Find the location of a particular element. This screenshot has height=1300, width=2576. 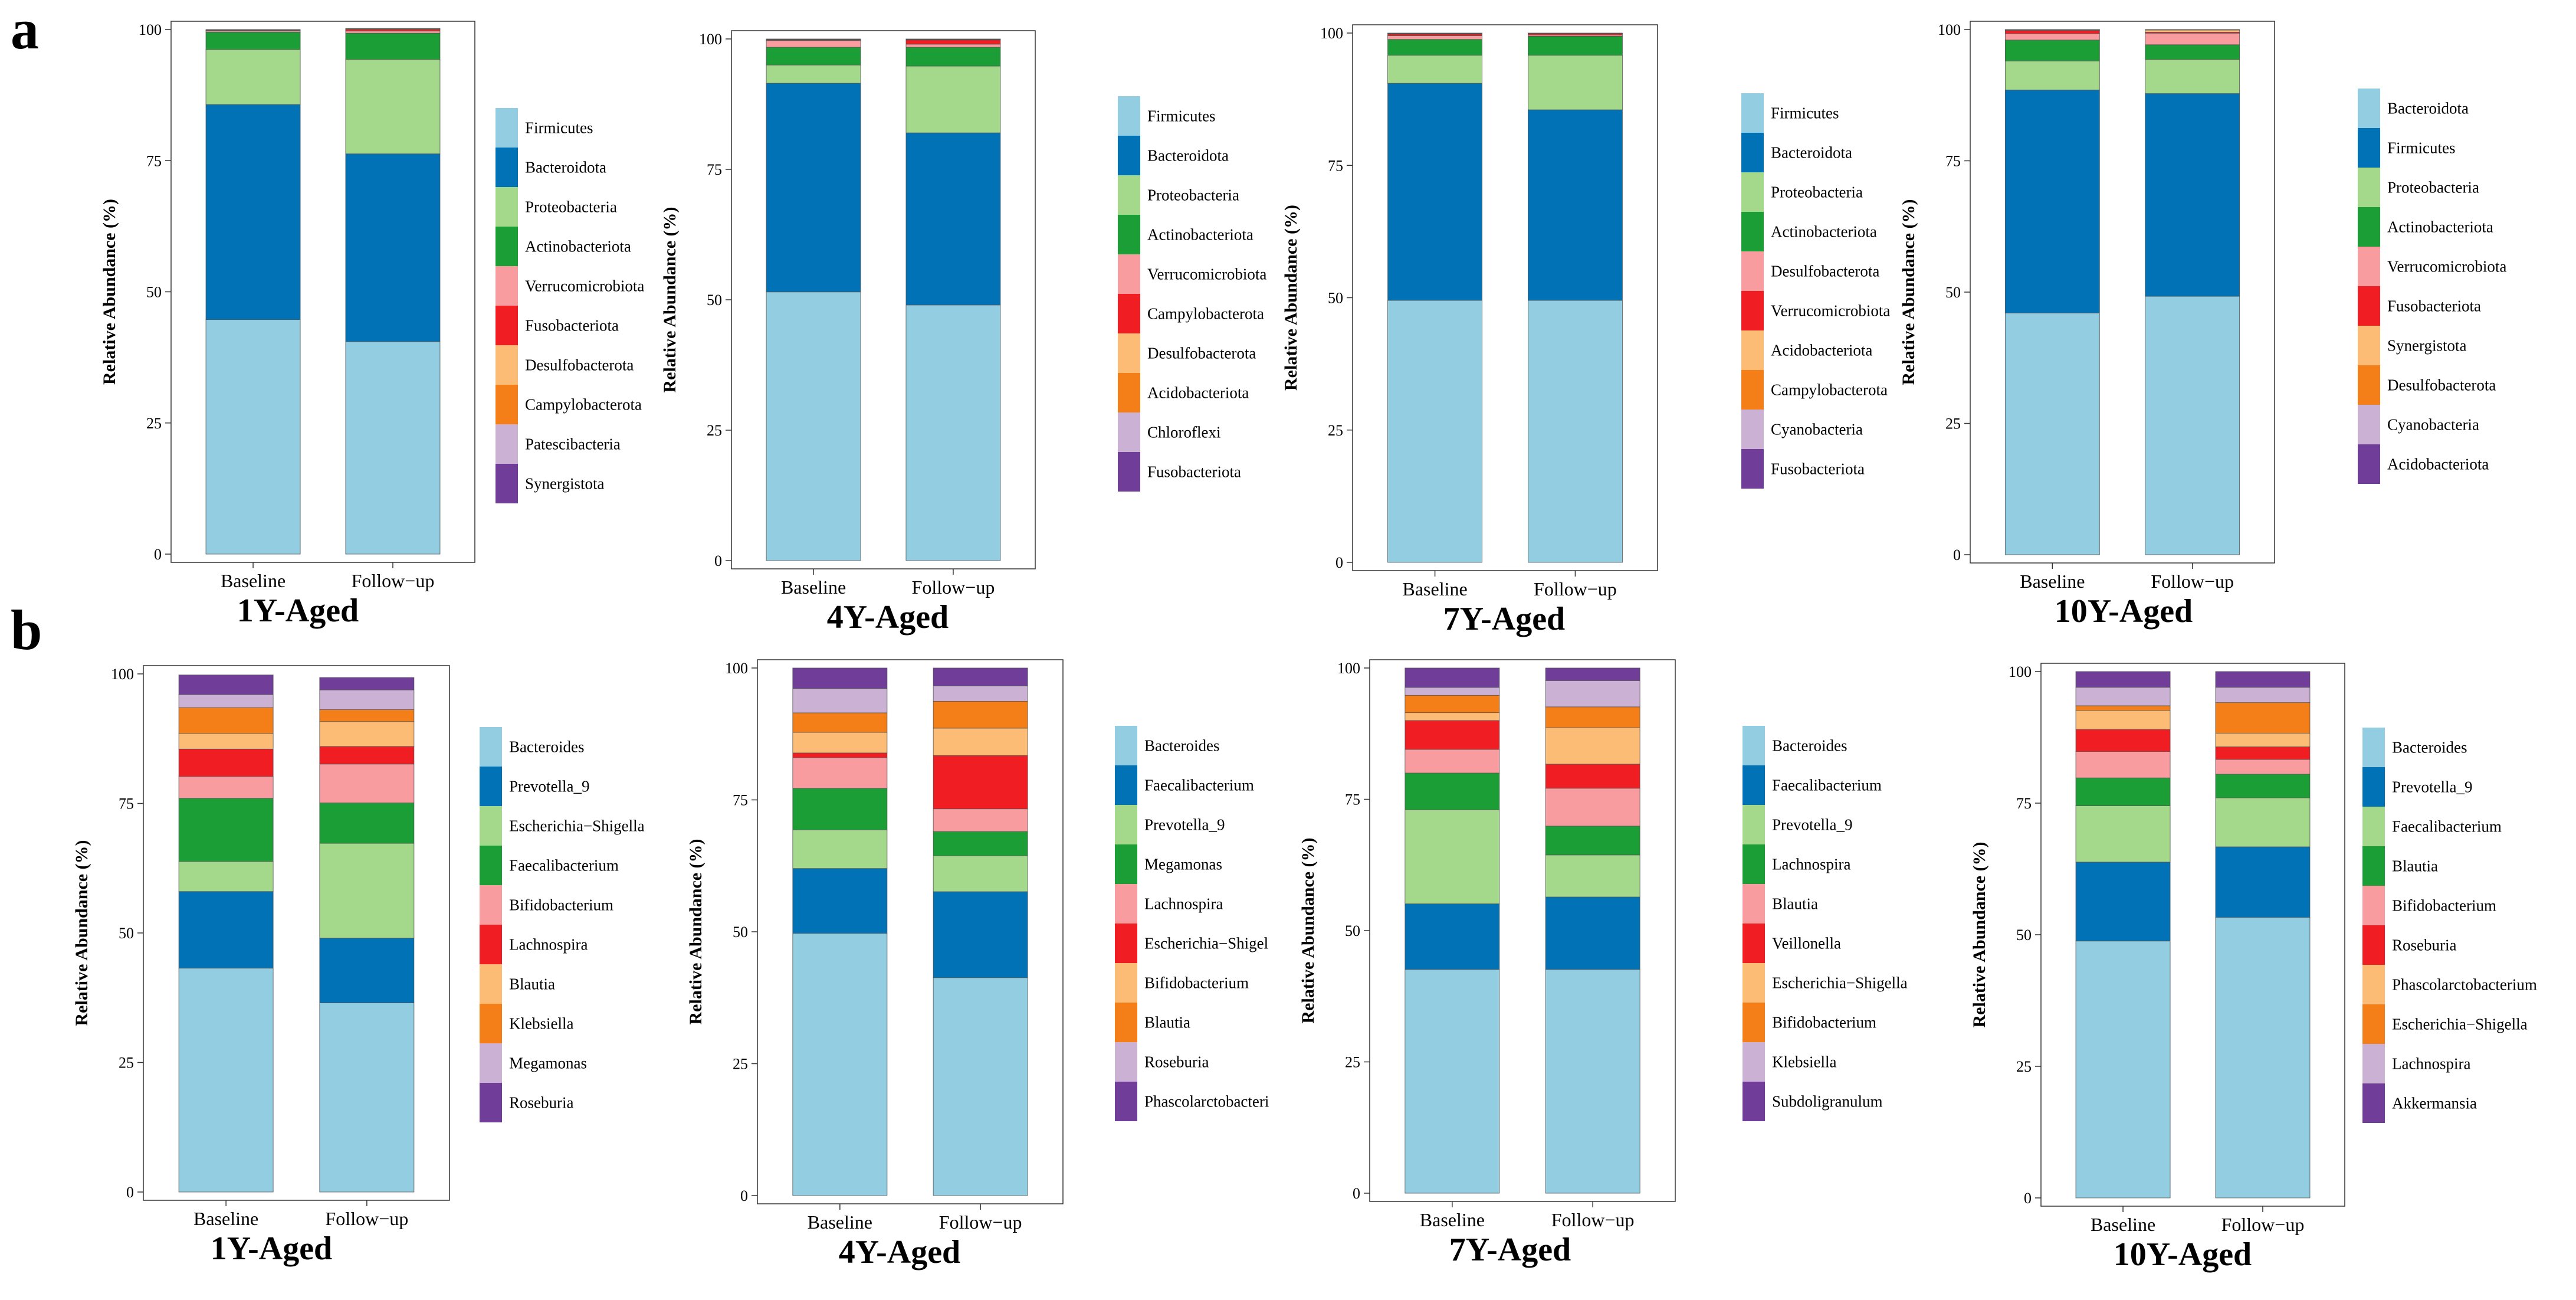

y-tick-label: 100 is located at coordinates (1331, 33).